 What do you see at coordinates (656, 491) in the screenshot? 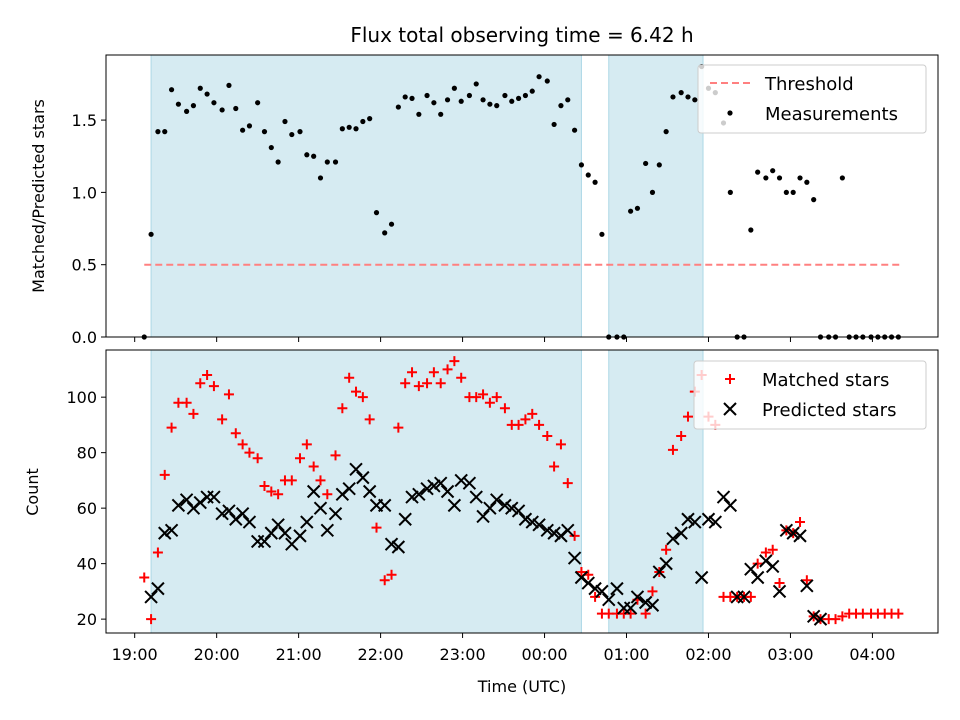
I see `shaded-interval` at bounding box center [656, 491].